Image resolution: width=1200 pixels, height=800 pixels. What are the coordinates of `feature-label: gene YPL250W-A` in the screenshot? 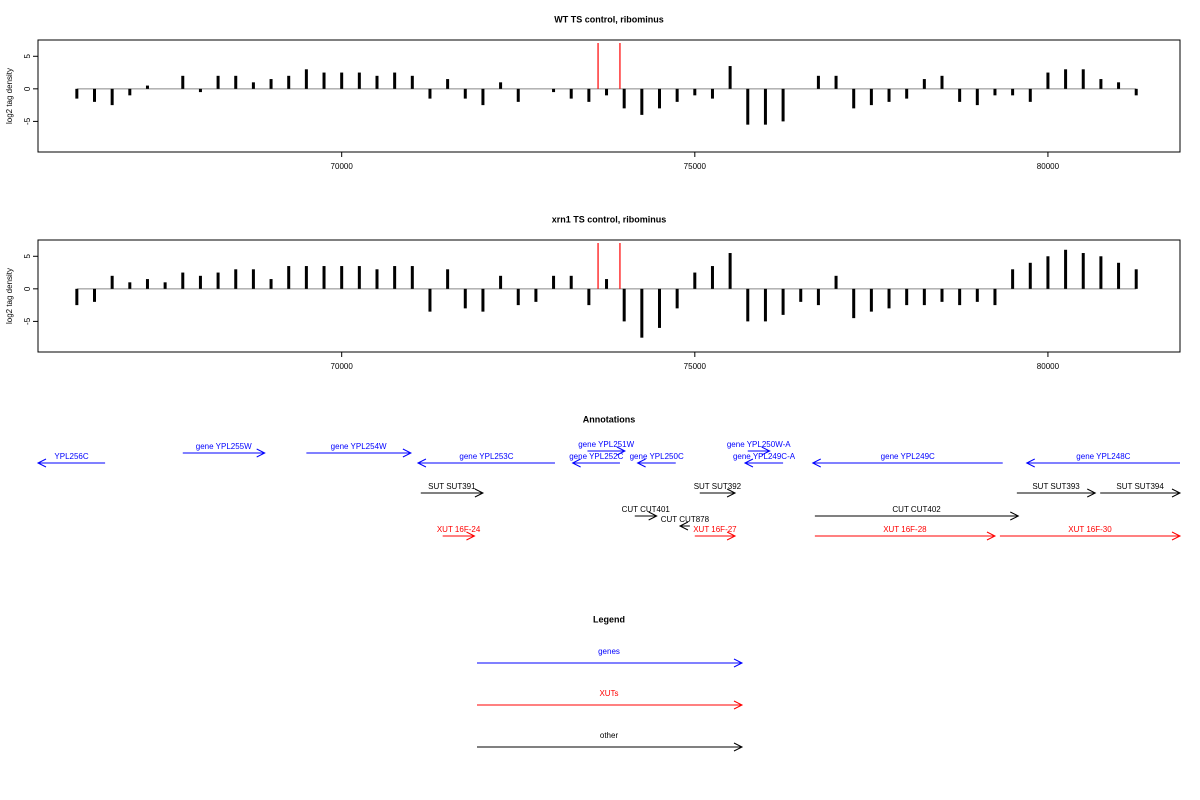 It's located at (759, 444).